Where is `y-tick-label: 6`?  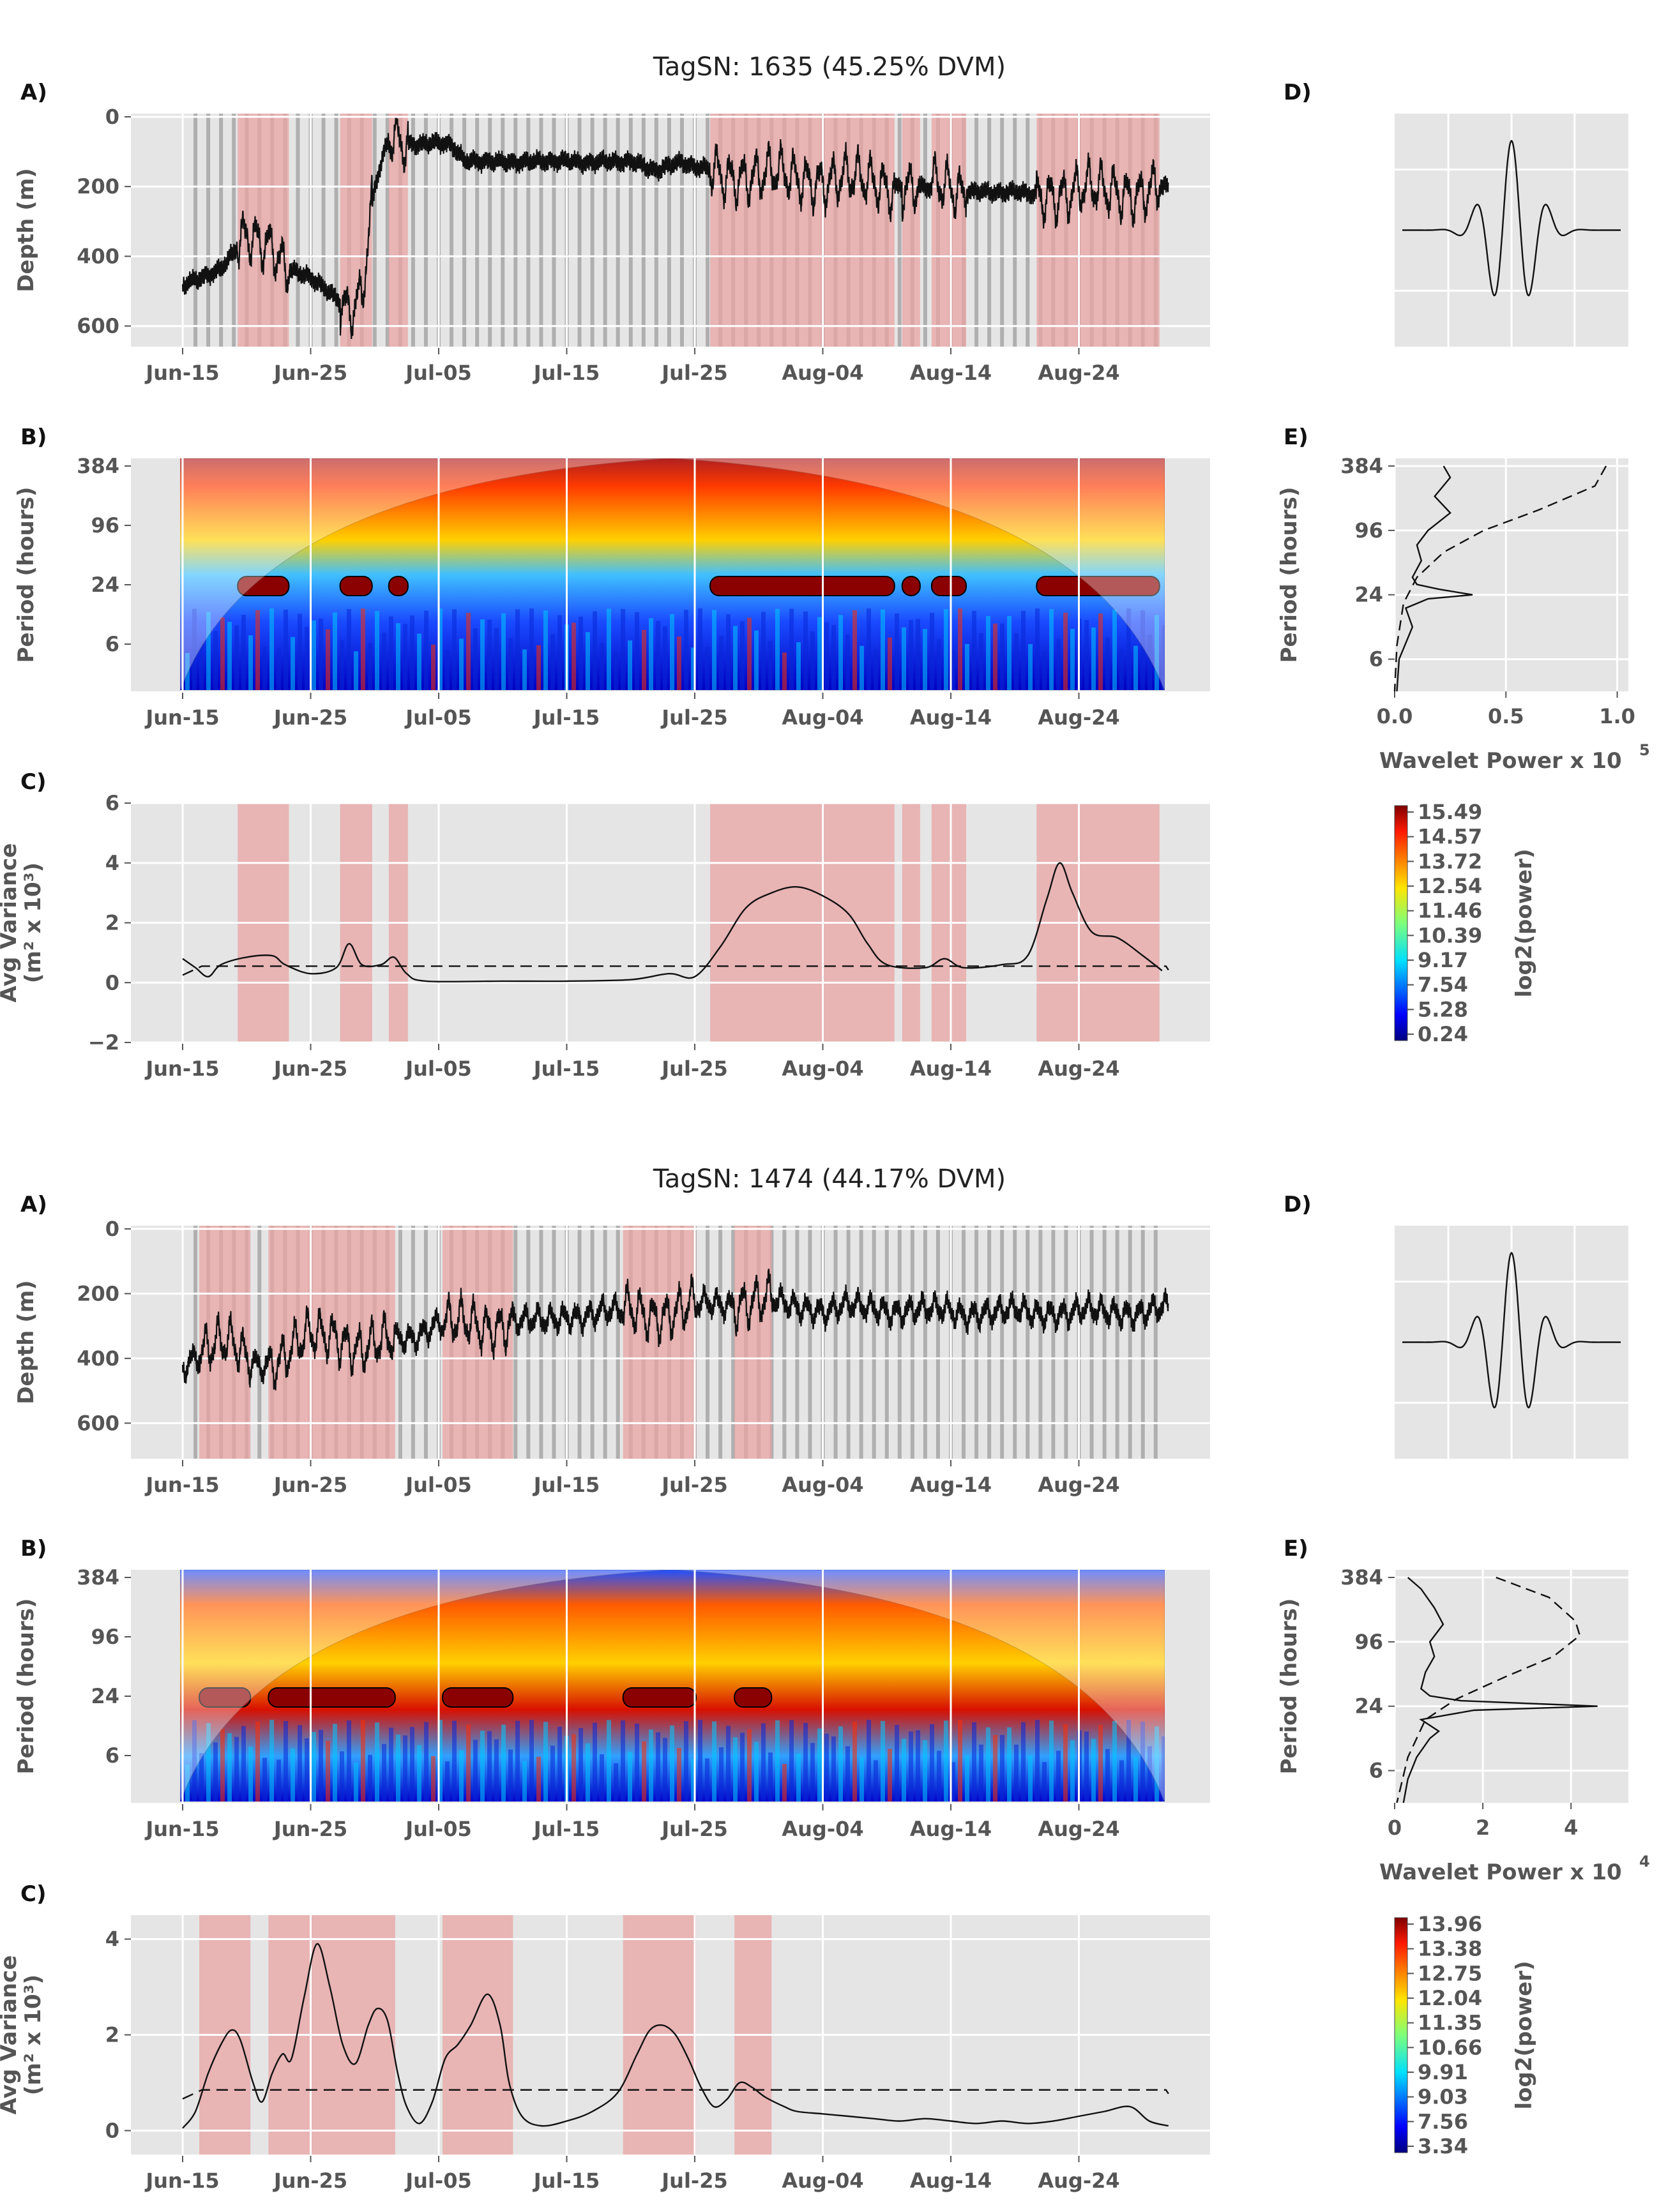 y-tick-label: 6 is located at coordinates (112, 1755).